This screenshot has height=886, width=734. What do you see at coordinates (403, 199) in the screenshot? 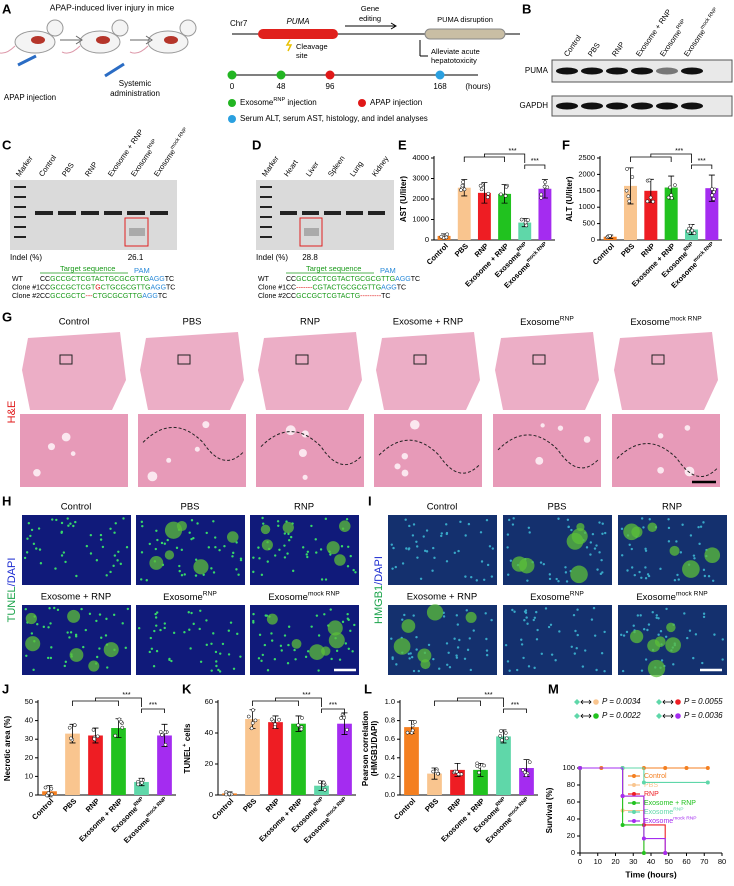
I see `y-axis-title: AST (U/liter)` at bounding box center [403, 199].